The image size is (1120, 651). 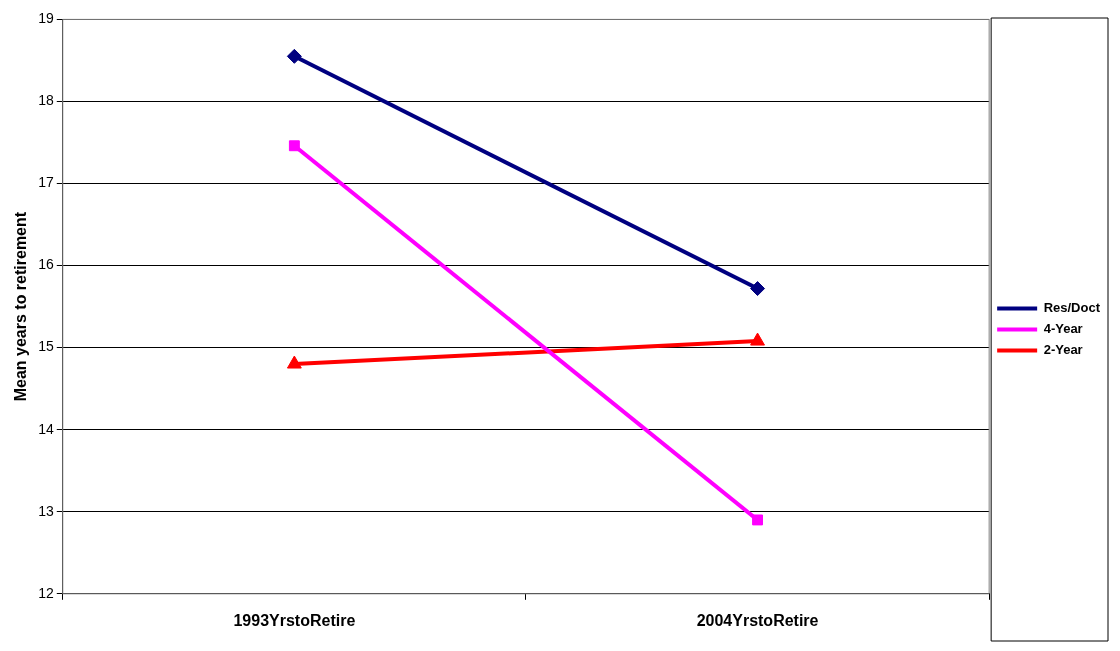 I want to click on legend-label: Res/Doct, so click(x=1072, y=308).